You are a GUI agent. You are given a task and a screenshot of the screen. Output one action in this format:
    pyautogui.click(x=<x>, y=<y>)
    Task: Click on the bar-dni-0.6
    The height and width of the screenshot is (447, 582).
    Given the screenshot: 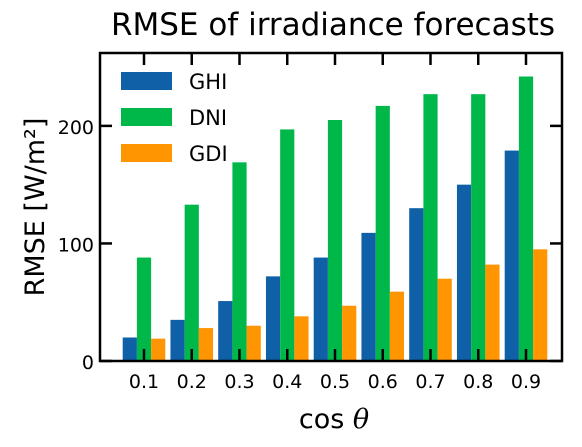 What is the action you would take?
    pyautogui.click(x=382, y=233)
    